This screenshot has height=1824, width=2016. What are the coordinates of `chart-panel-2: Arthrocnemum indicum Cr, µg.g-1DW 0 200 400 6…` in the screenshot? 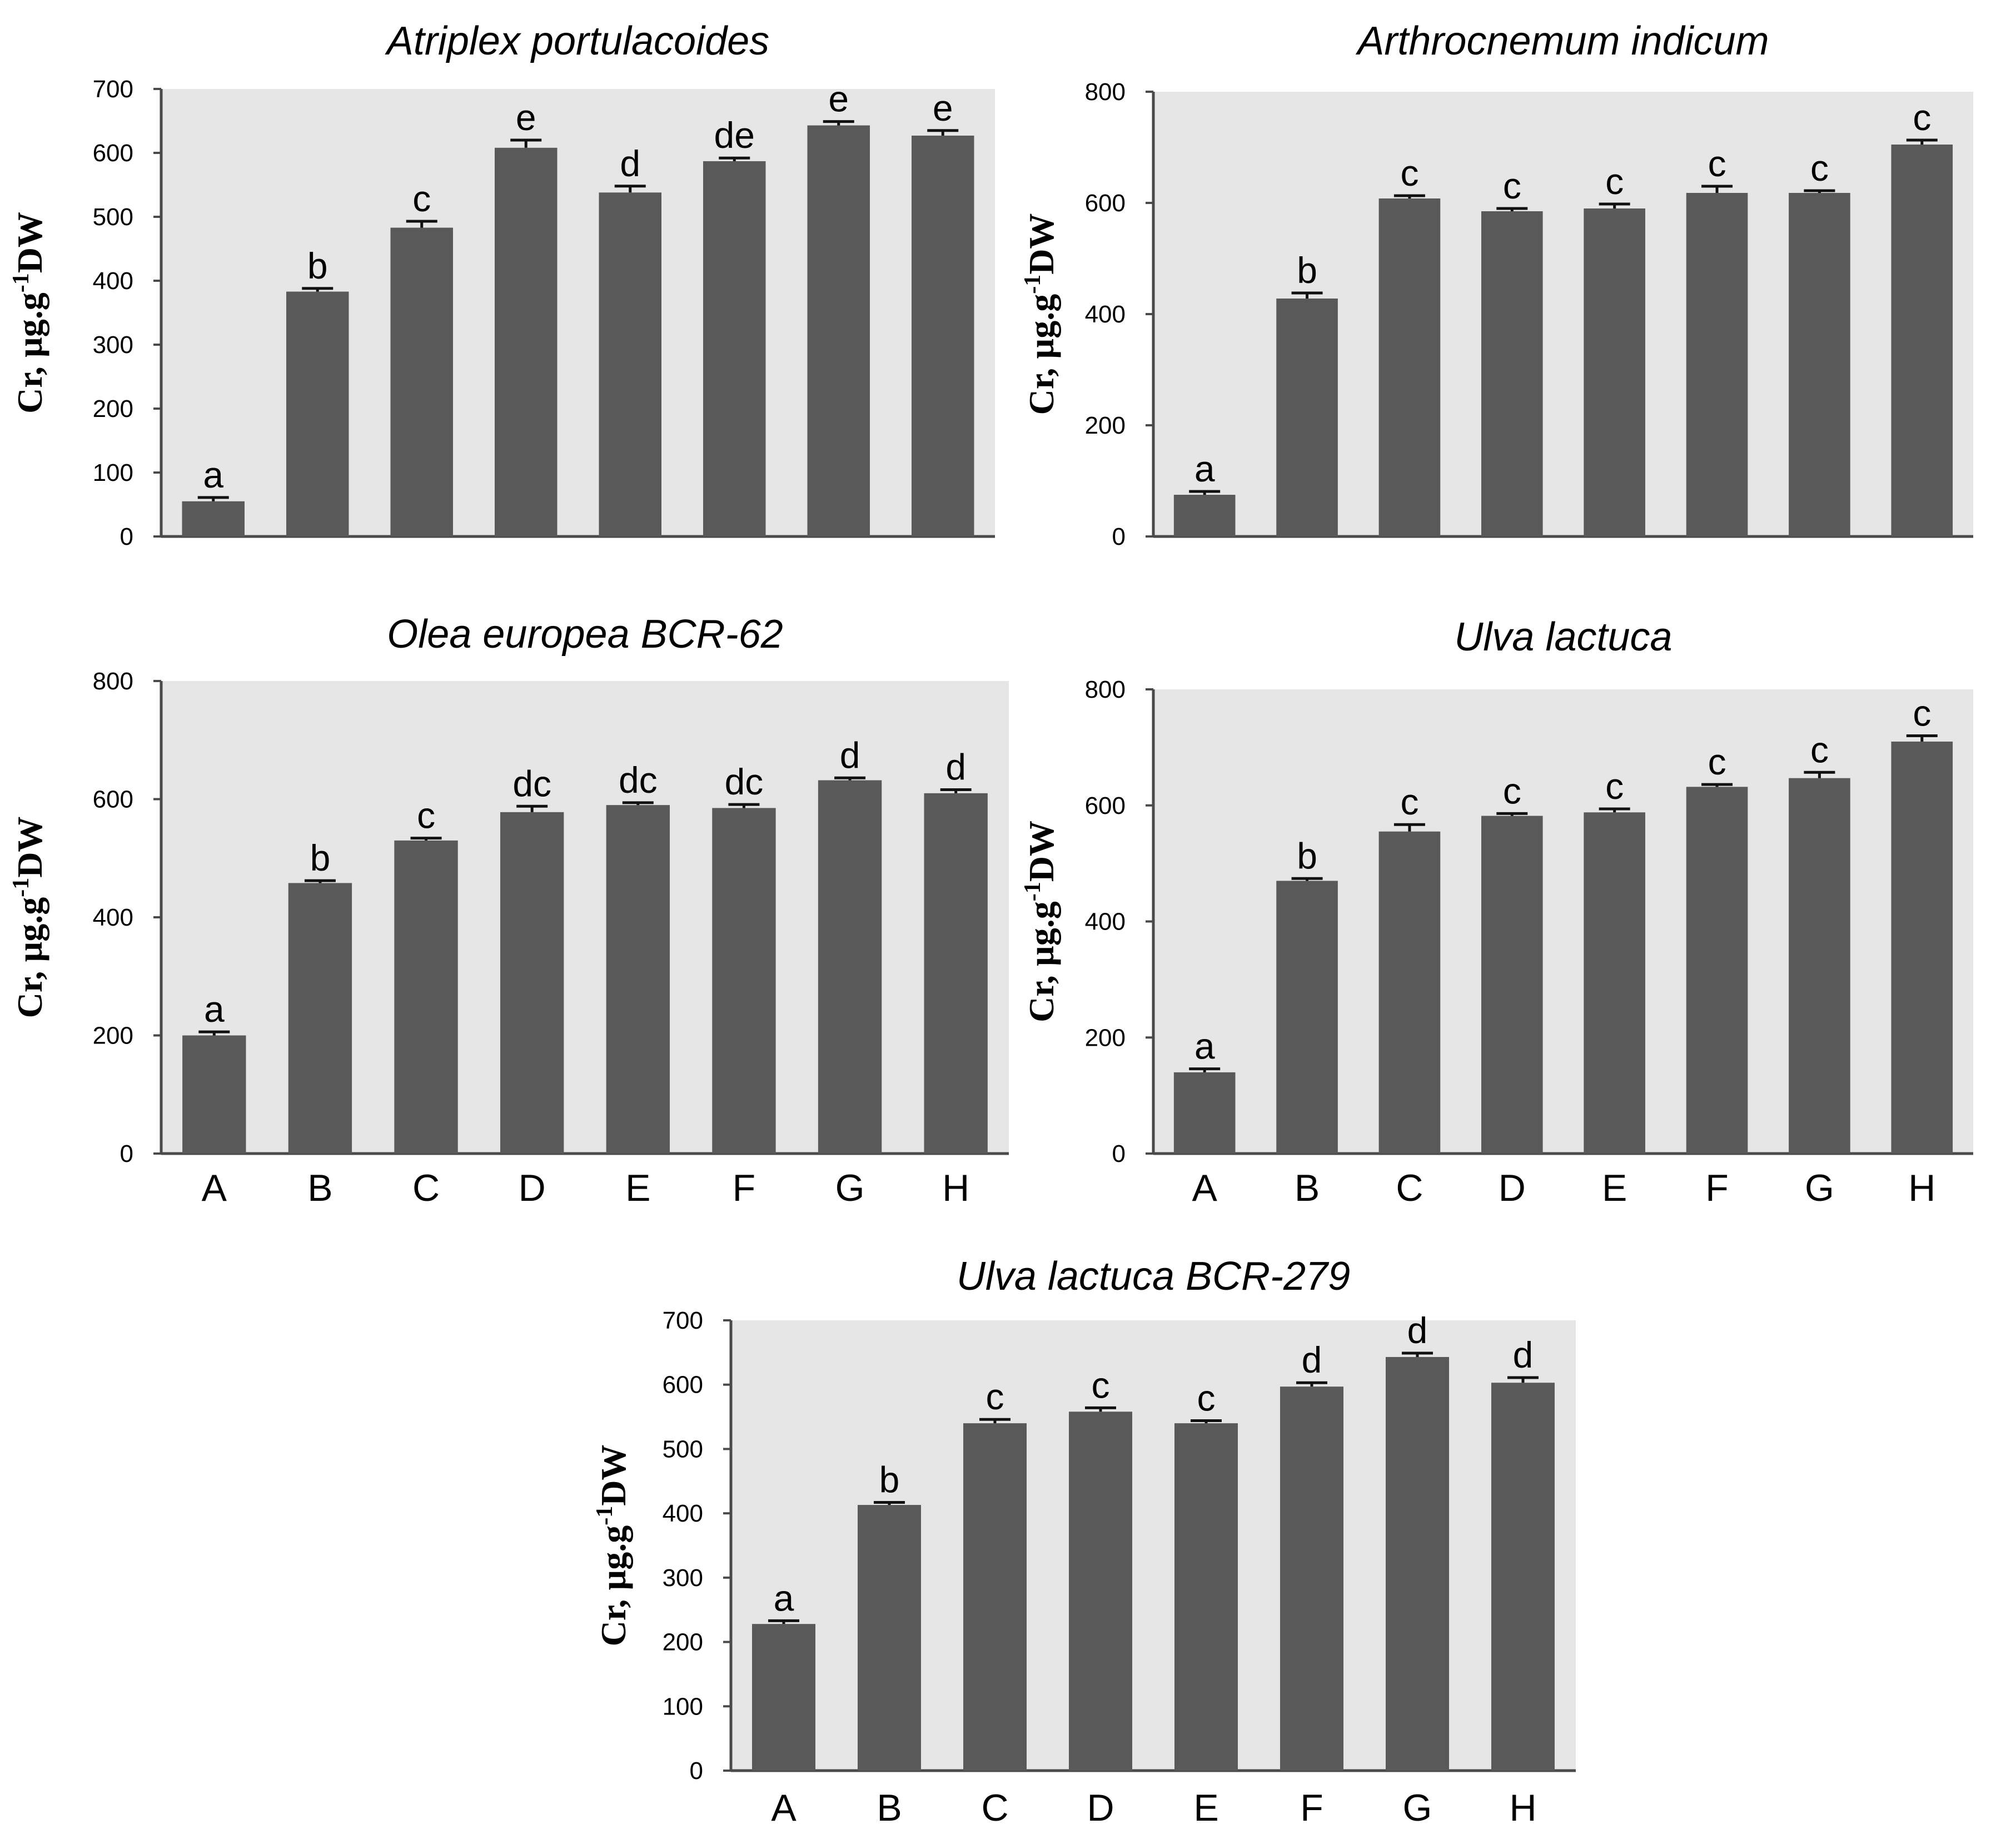 It's located at (1496, 284).